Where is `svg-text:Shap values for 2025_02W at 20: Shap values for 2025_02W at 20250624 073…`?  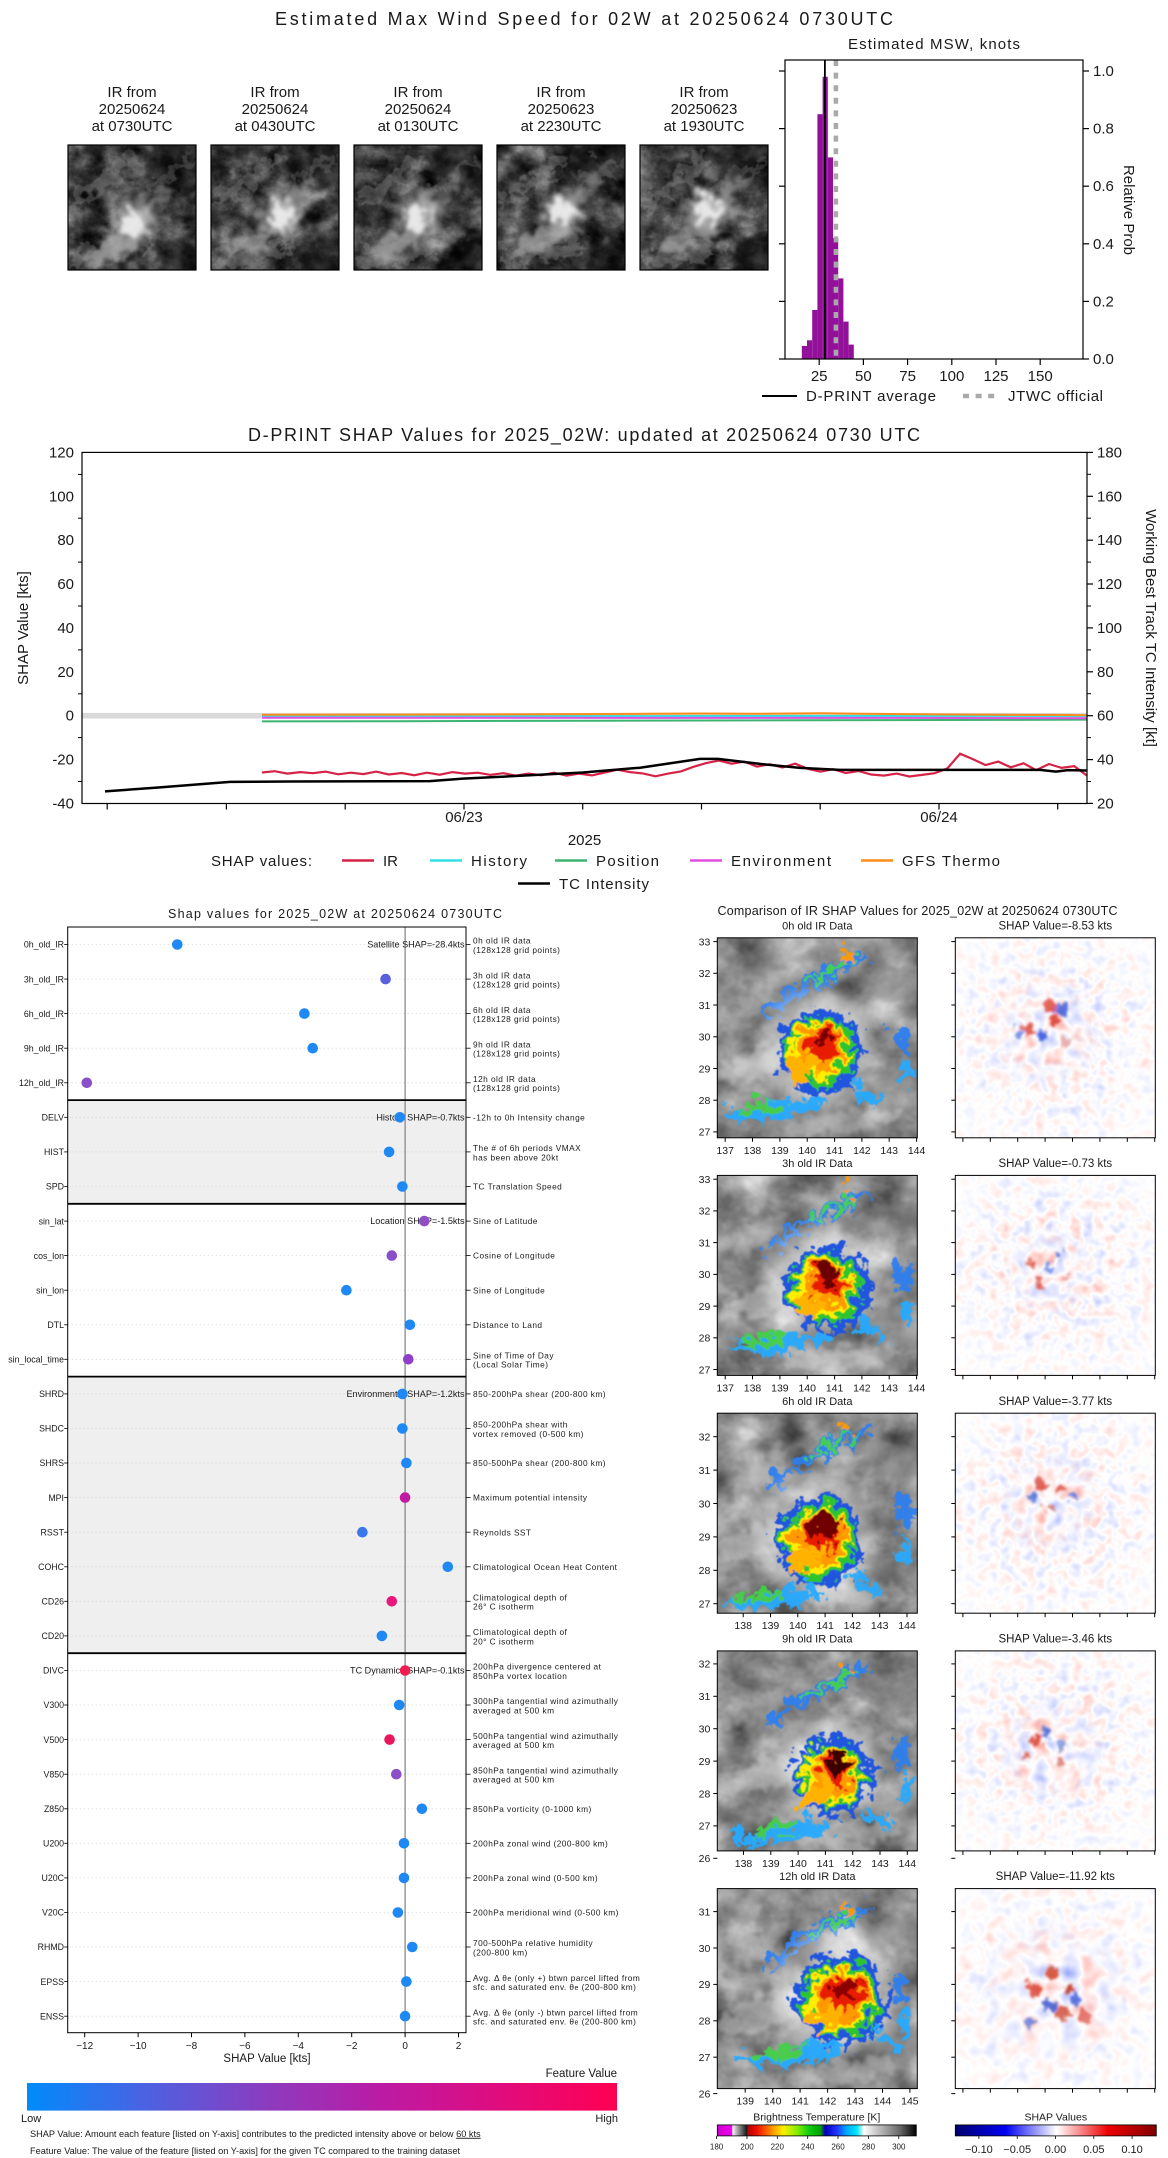 svg-text:Shap values for 2025_02W at 20: Shap values for 2025_02W at 20250624 073… is located at coordinates (335, 914).